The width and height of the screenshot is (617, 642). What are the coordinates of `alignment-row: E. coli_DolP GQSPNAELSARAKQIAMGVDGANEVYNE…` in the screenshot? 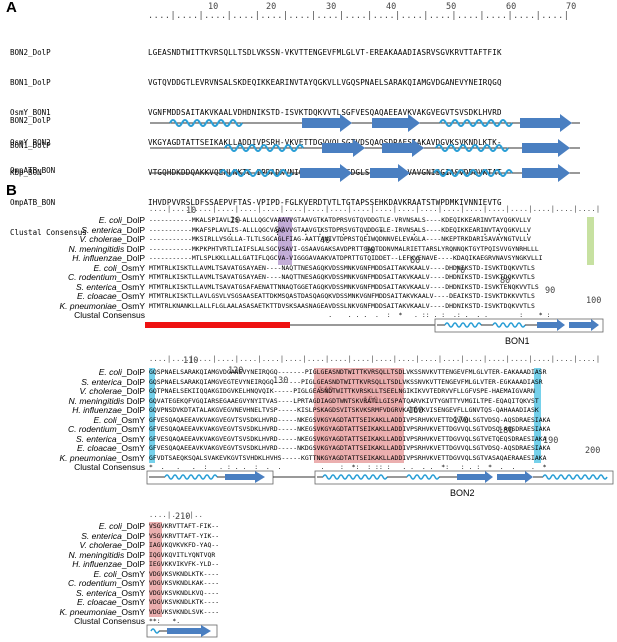 It's located at (275, 372).